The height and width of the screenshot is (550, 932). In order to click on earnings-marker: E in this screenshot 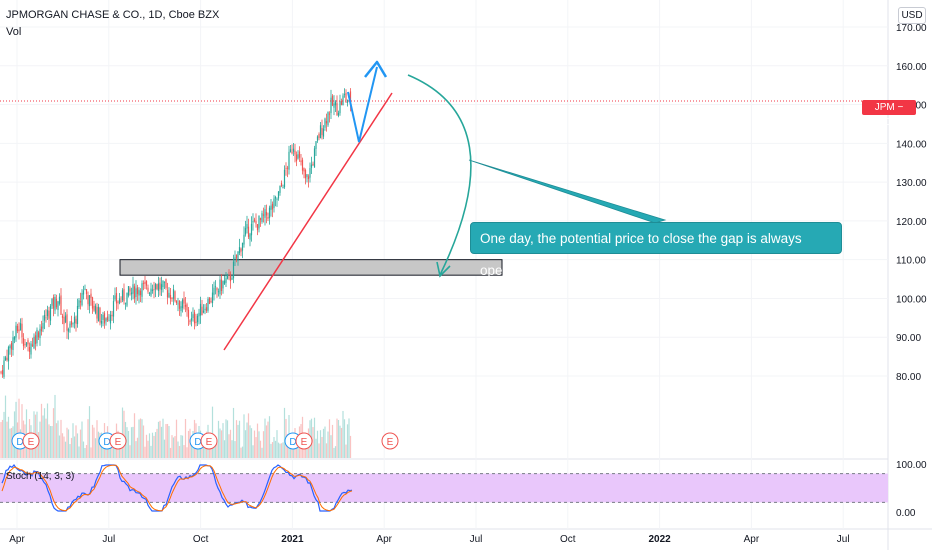, I will do `click(31, 441)`.